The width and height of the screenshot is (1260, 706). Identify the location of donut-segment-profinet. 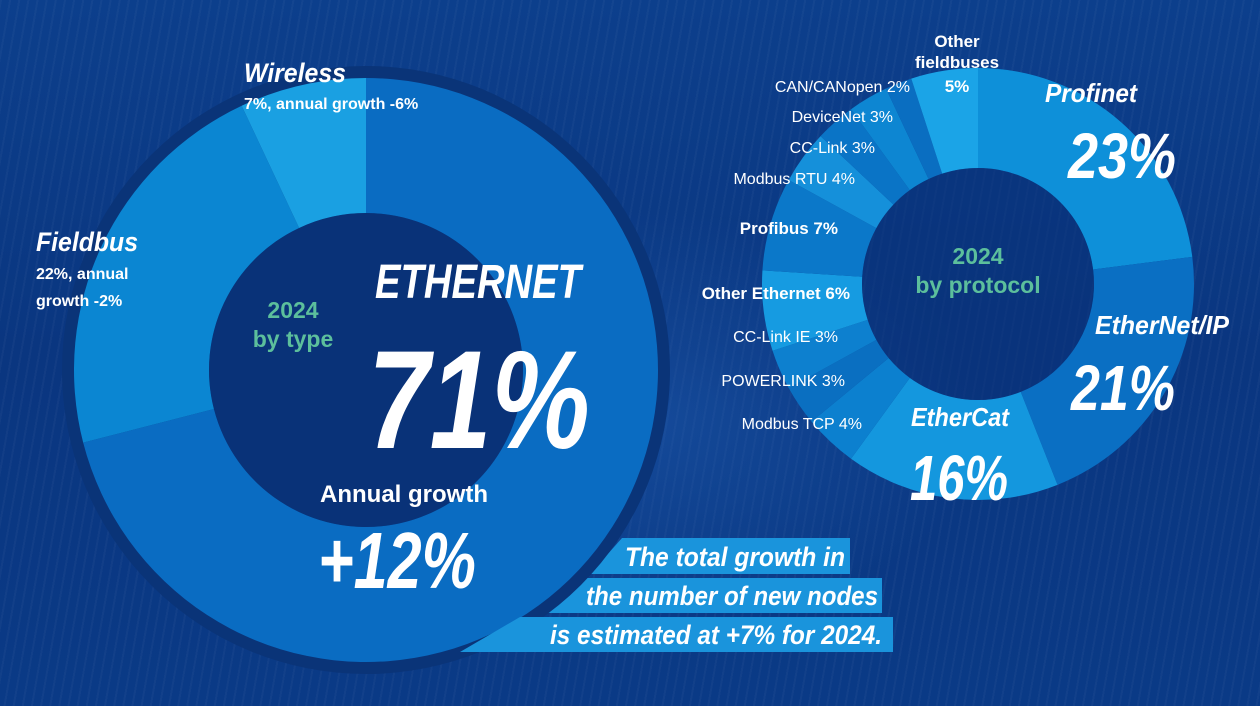
(1085, 169).